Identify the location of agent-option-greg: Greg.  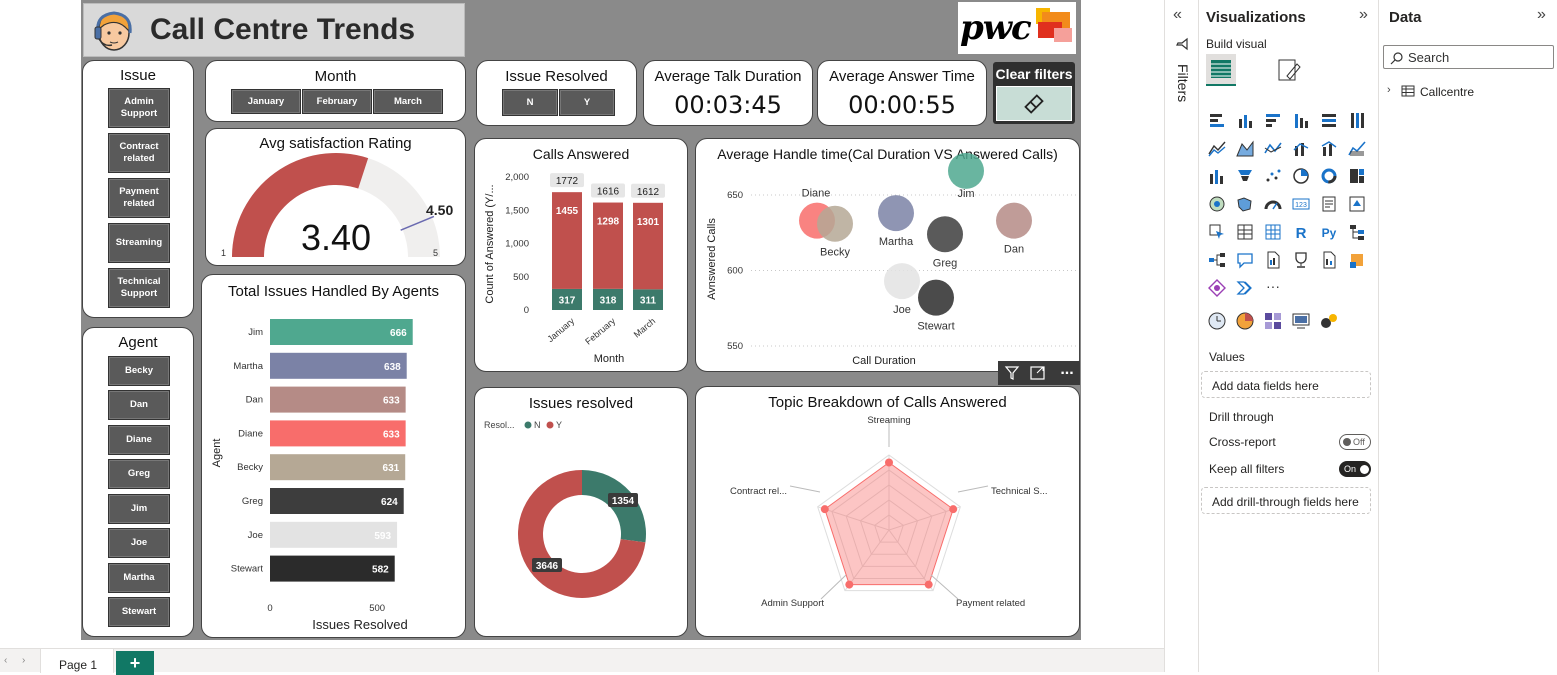
(139, 474).